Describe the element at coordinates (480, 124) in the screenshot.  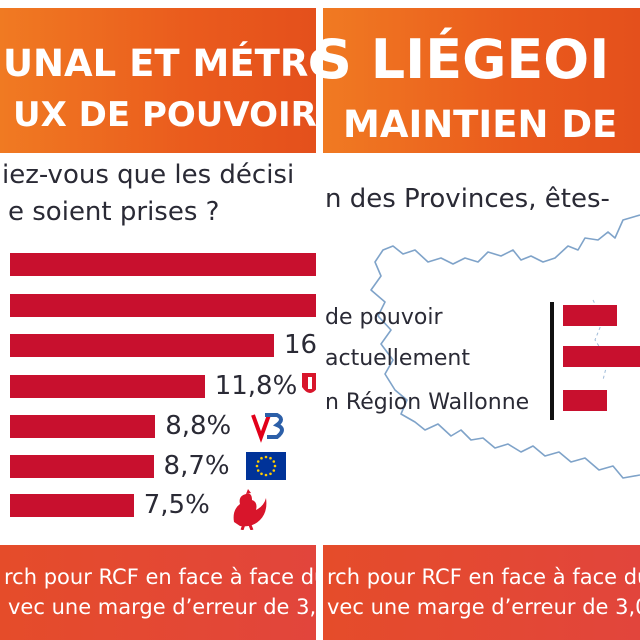
I see `right-banner-line-2: MAINTIEN DE` at that location.